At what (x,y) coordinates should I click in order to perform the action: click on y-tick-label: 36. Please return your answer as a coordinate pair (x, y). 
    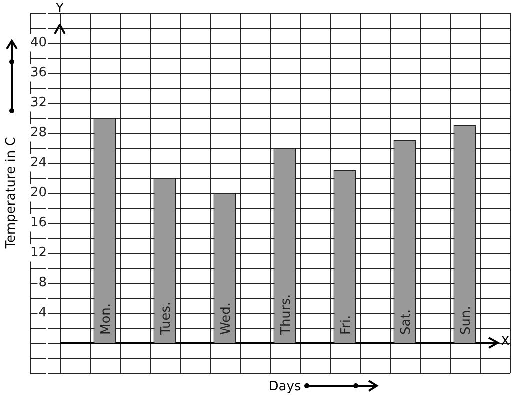
    Looking at the image, I should click on (38, 72).